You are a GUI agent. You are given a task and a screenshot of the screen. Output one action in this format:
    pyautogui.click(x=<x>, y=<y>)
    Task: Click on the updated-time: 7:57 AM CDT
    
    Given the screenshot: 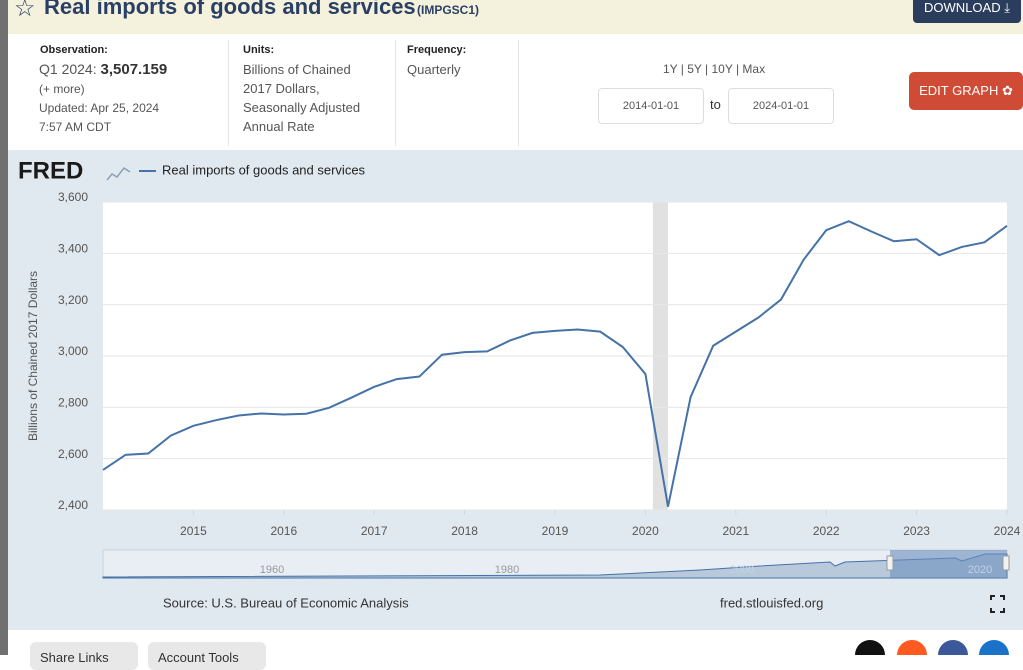 What is the action you would take?
    pyautogui.click(x=75, y=127)
    